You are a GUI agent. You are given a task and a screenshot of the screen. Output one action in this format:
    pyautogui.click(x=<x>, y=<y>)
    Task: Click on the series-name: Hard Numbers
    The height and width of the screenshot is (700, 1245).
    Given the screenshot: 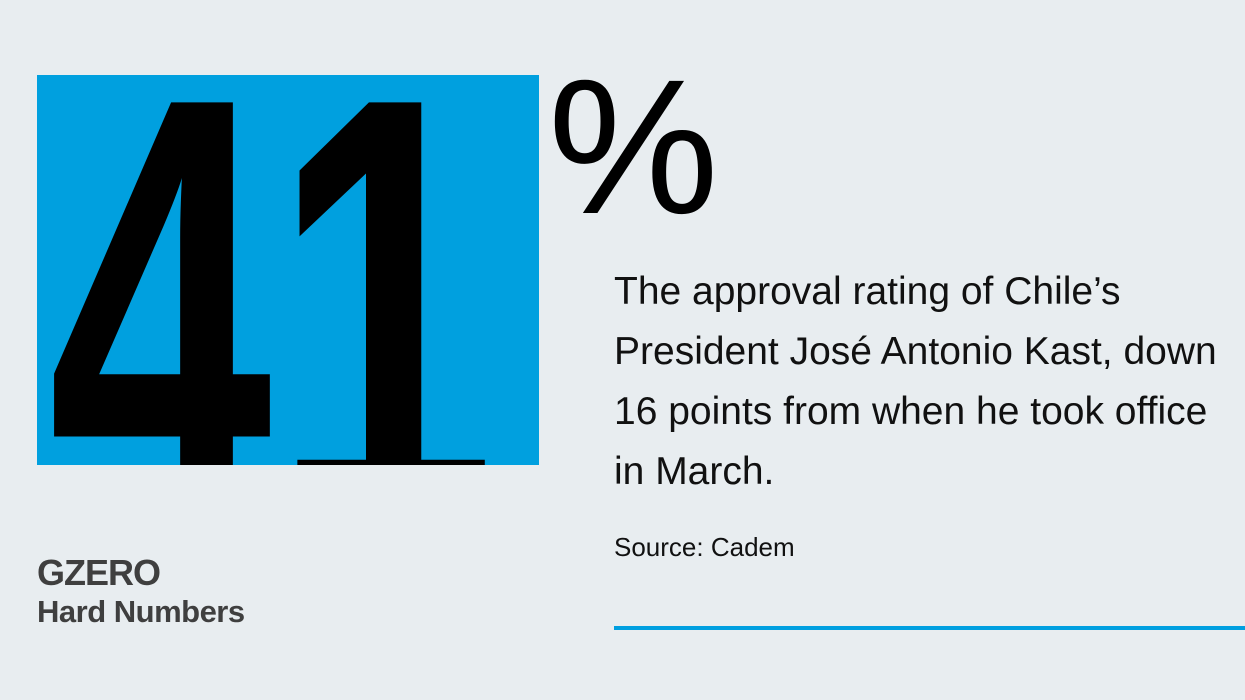 What is the action you would take?
    pyautogui.click(x=141, y=611)
    